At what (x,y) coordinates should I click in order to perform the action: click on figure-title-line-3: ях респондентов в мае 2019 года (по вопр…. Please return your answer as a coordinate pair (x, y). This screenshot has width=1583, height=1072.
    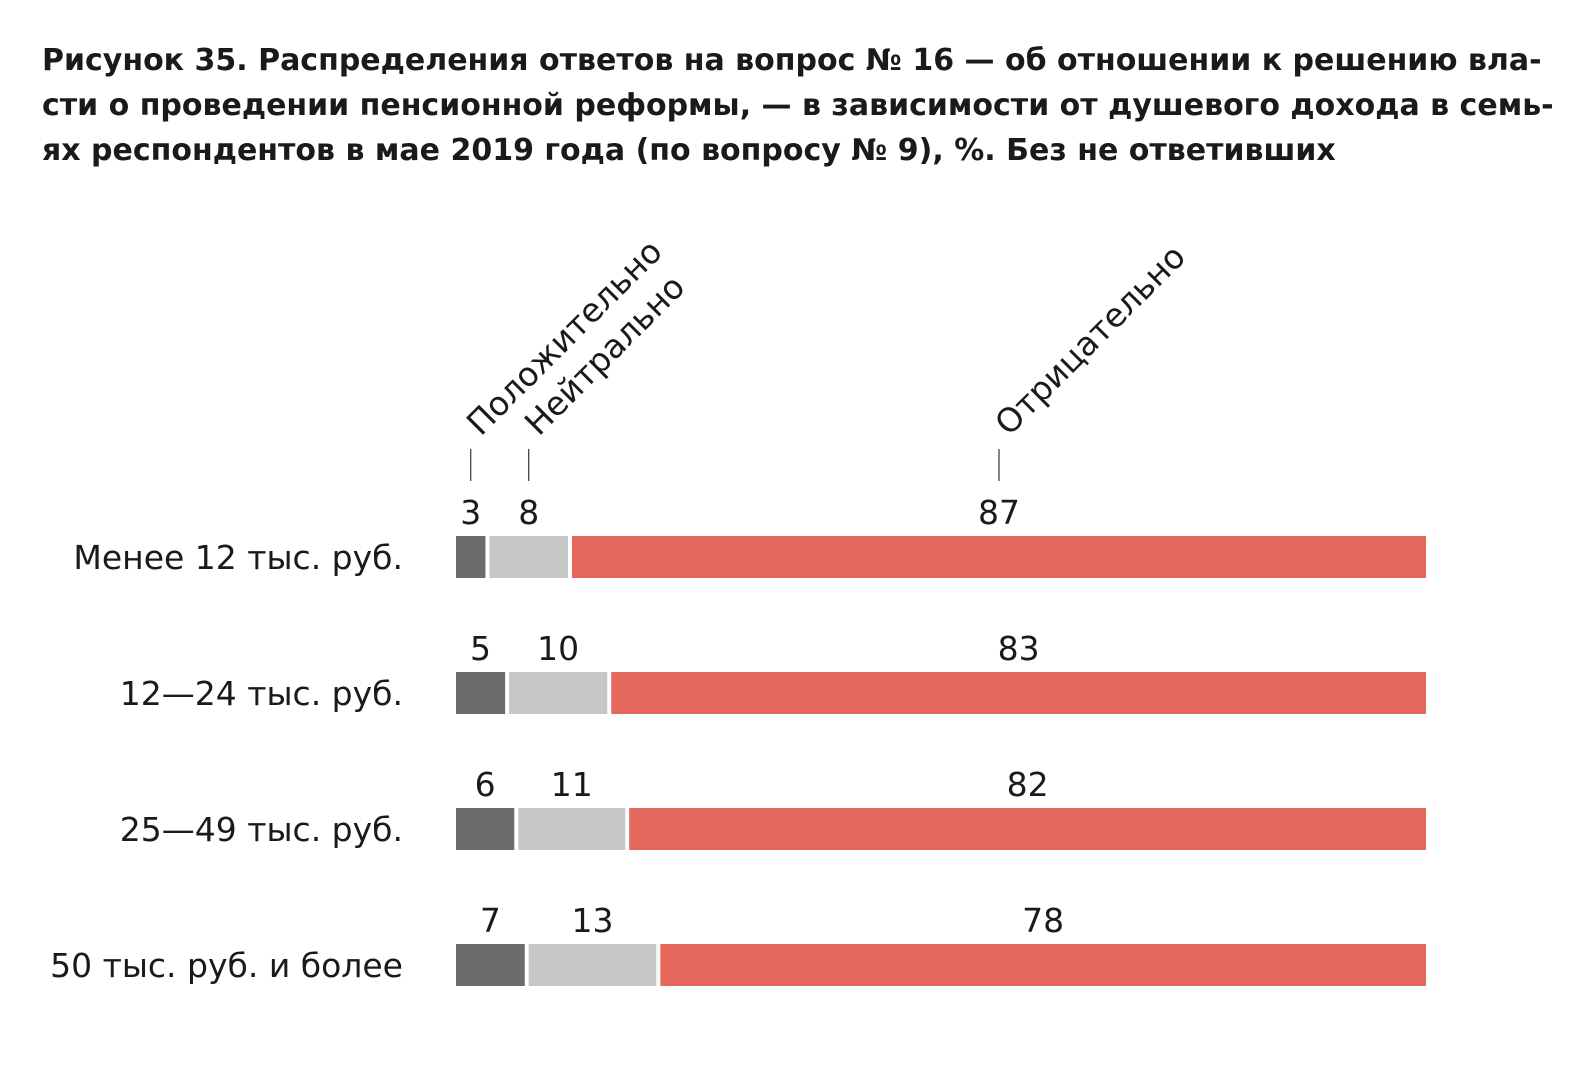
    Looking at the image, I should click on (689, 150).